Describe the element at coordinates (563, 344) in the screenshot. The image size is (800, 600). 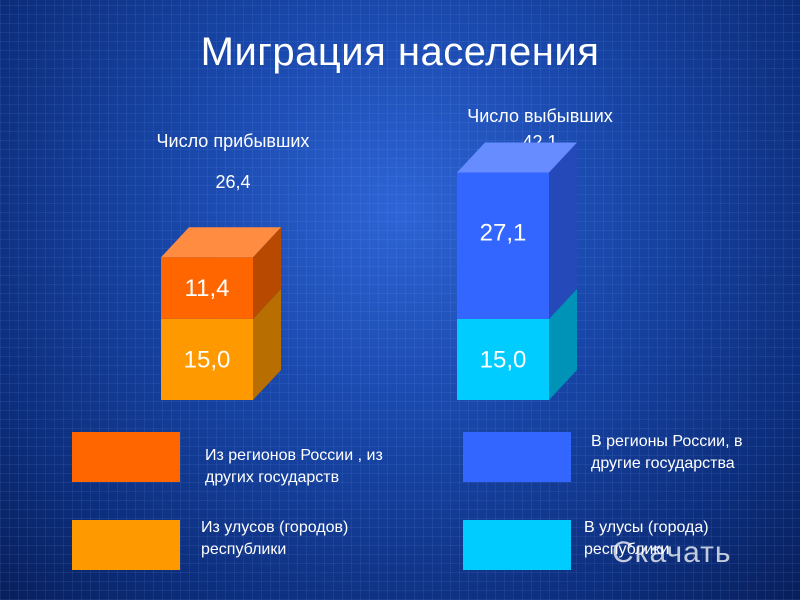
I see `bar-1-segment-0-side` at that location.